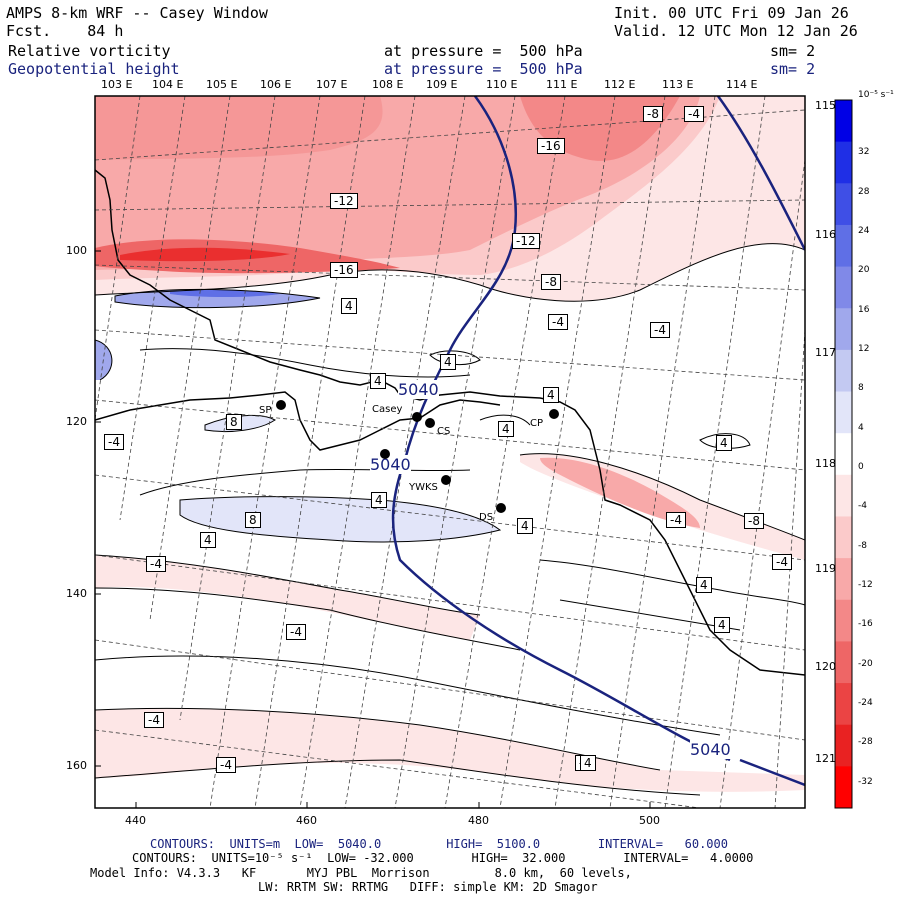  Describe the element at coordinates (205, 254) in the screenshot. I see `neg-vort-streak-core` at that location.